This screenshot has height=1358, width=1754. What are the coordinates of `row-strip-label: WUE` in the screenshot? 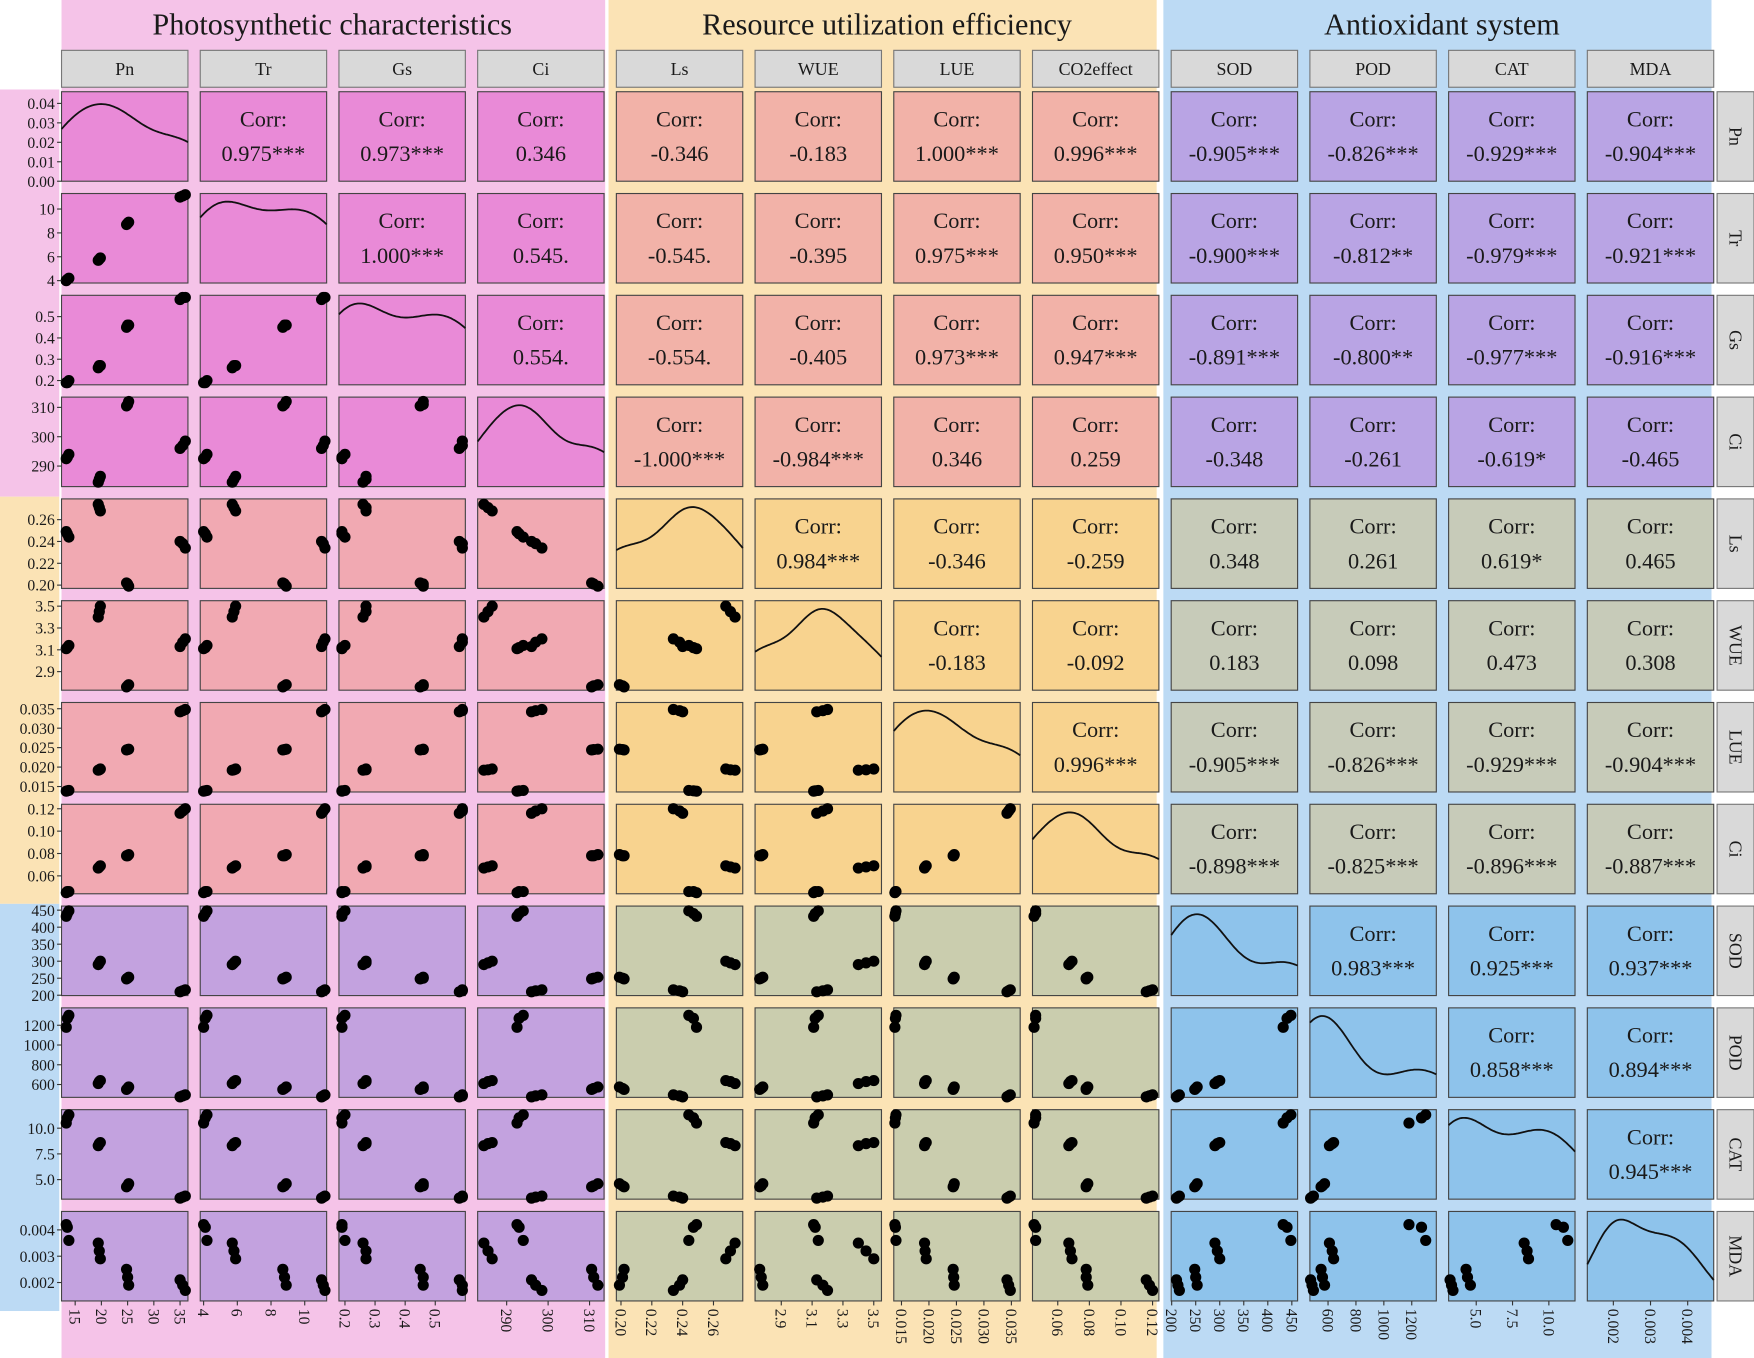 It's located at (1735, 645).